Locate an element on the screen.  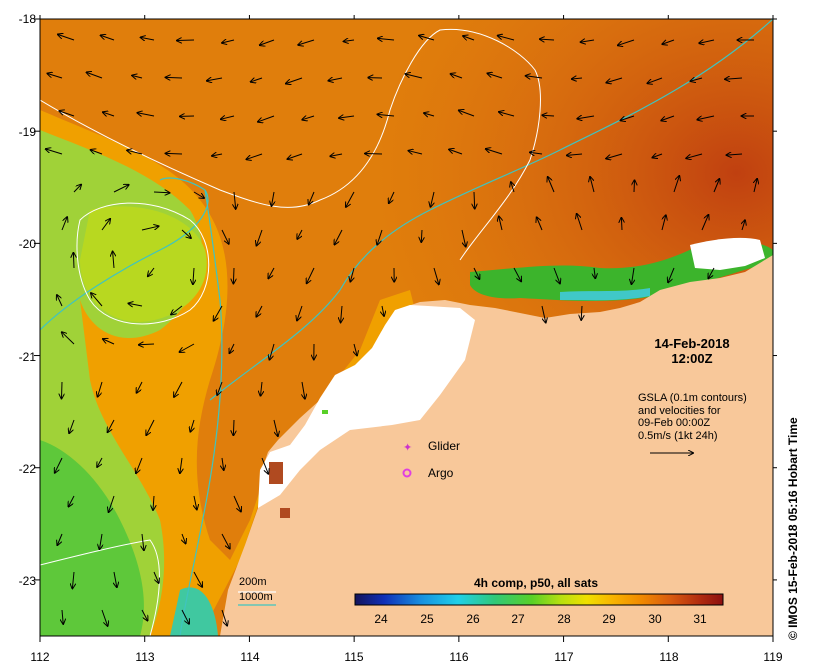
colorbar-tick-label: 26 is located at coordinates (473, 619).